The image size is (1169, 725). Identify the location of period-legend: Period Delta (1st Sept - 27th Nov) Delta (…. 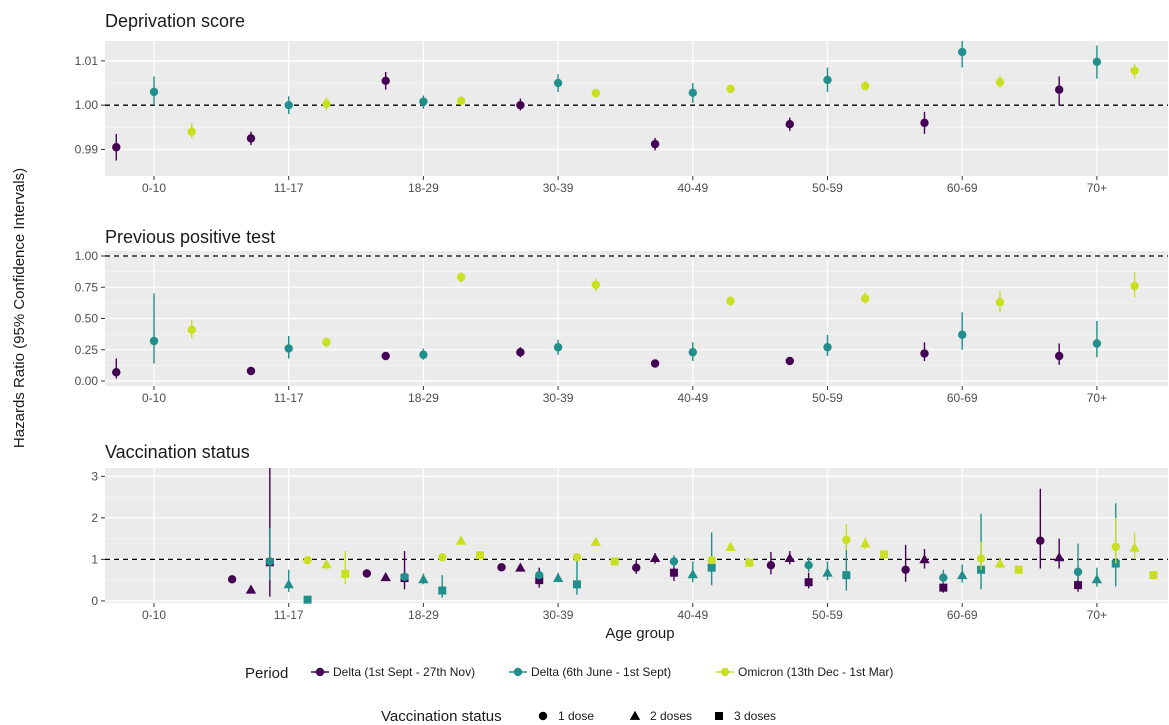
(569, 673).